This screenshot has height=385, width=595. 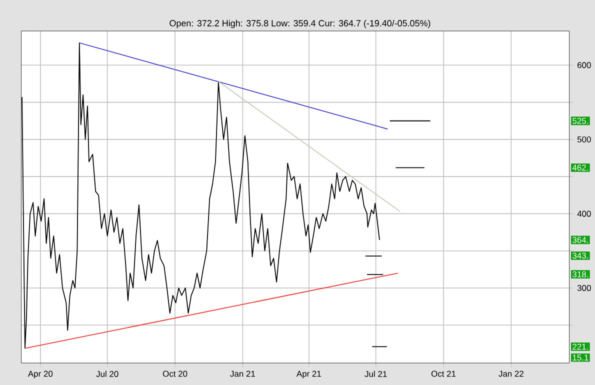 I want to click on x-tick-label: Jan 21, so click(x=242, y=373).